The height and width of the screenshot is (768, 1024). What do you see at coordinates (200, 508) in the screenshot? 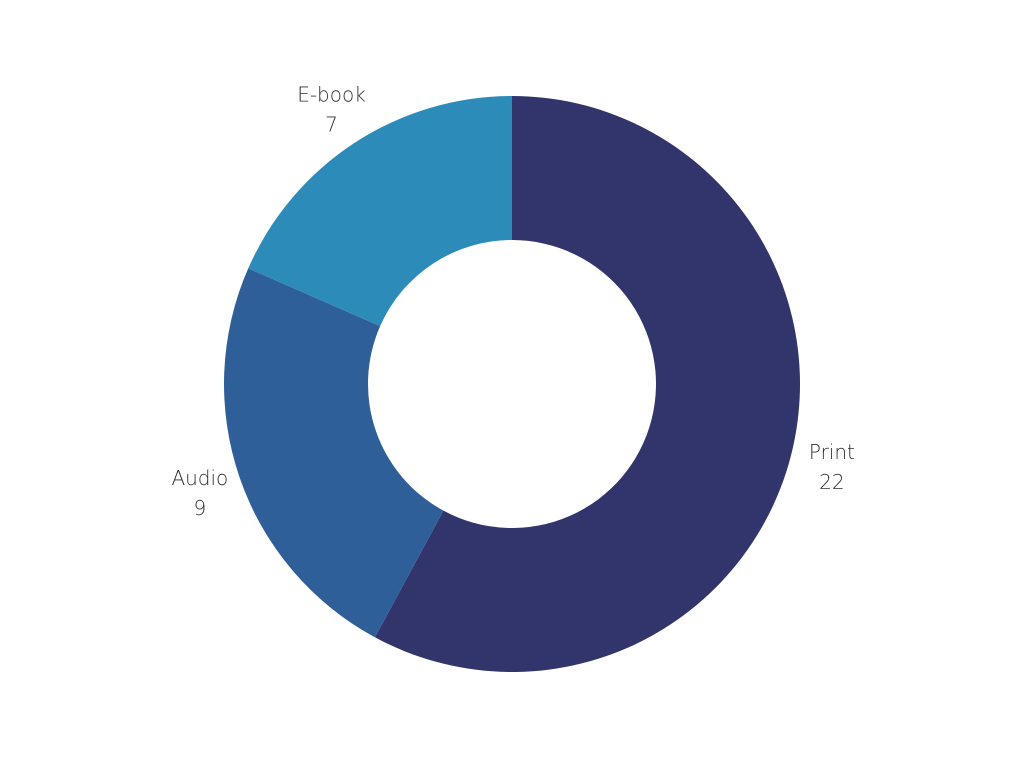
I see `slice-value-audio: 9` at bounding box center [200, 508].